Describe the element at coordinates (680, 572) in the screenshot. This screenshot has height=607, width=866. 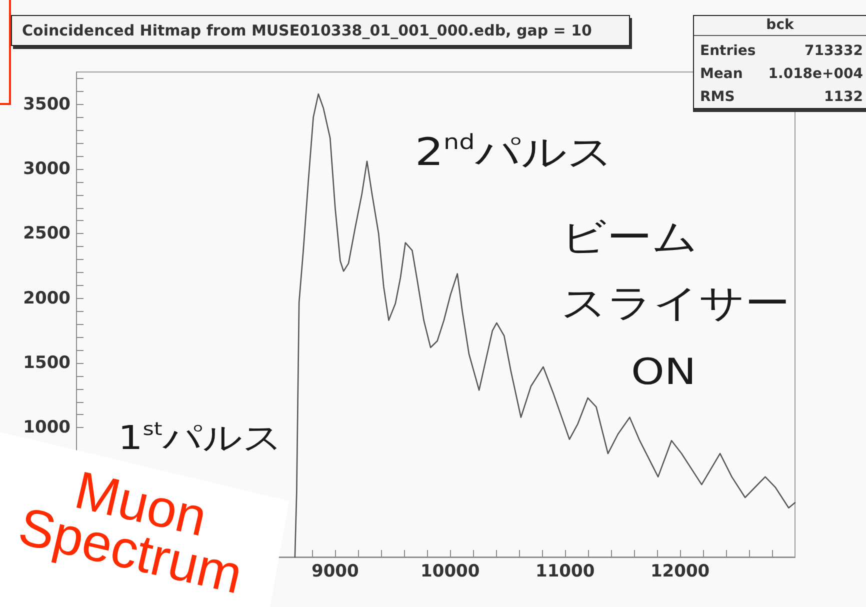
I see `x-tick-label: 12000` at that location.